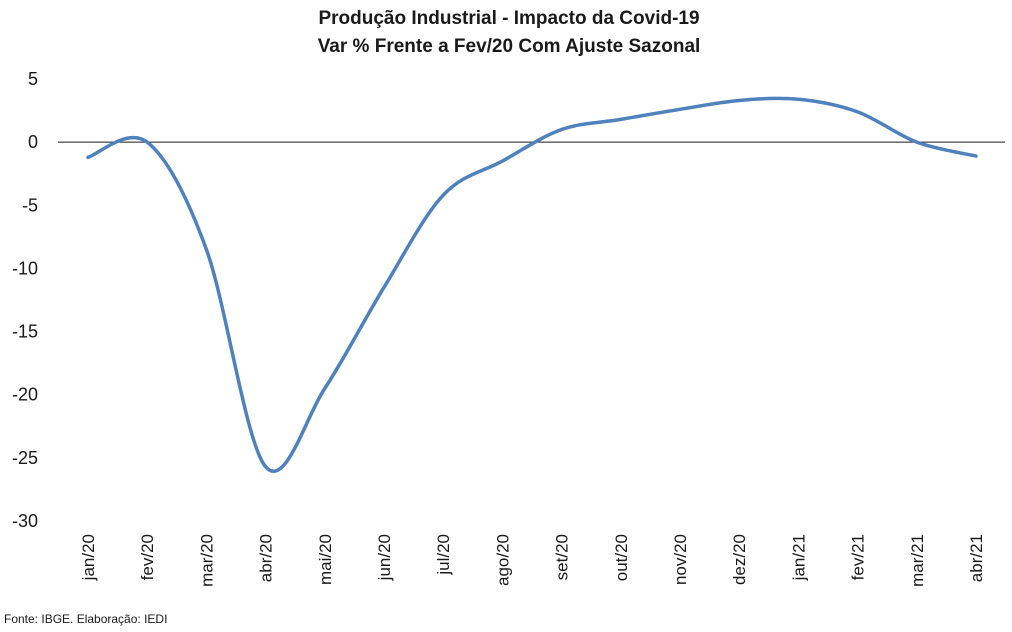  Describe the element at coordinates (25, 300) in the screenshot. I see `y-axis-ticks: 5 0 -5 -10 -15 -20 -25 -30` at that location.